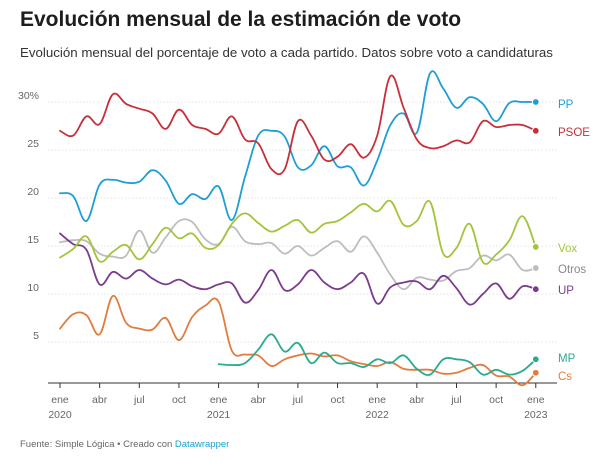 This screenshot has height=473, width=613. I want to click on series-label-vox: Vox, so click(567, 249).